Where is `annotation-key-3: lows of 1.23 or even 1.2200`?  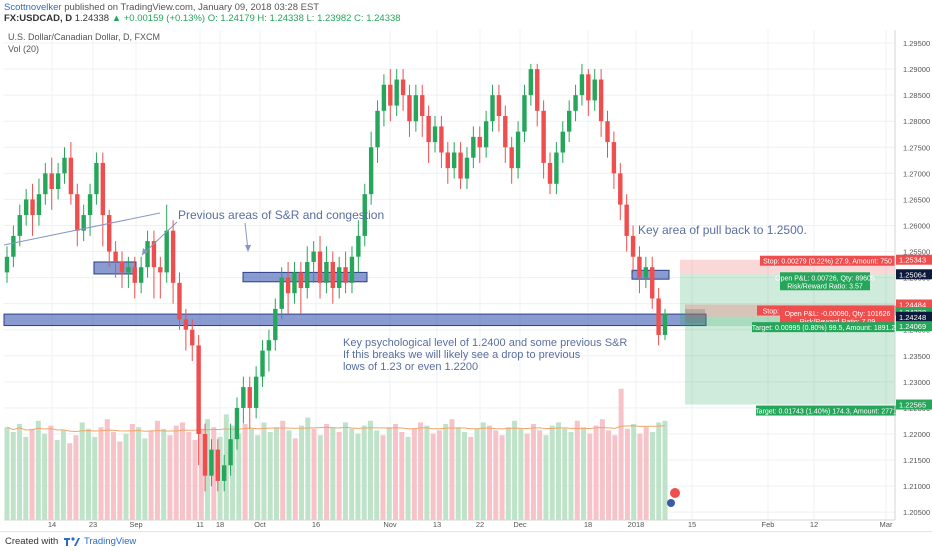 annotation-key-3: lows of 1.23 or even 1.2200 is located at coordinates (410, 367).